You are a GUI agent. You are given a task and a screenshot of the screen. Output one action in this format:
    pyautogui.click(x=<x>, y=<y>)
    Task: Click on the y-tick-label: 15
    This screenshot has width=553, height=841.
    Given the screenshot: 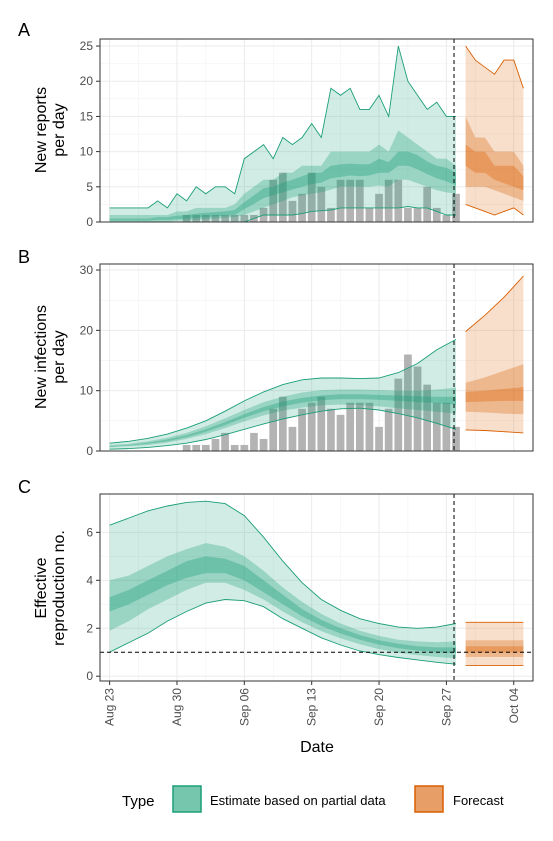 What is the action you would take?
    pyautogui.click(x=87, y=116)
    